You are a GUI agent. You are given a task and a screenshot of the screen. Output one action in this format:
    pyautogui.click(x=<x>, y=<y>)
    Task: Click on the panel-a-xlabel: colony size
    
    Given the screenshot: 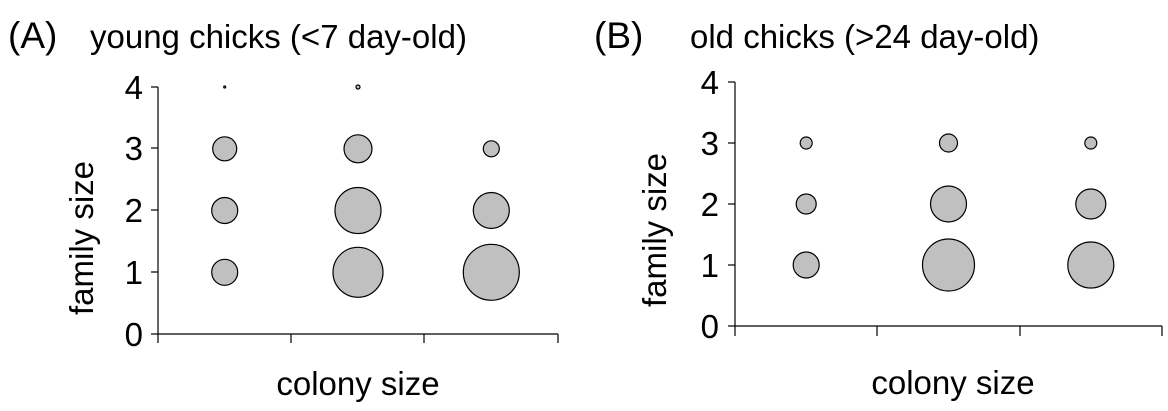 What is the action you would take?
    pyautogui.click(x=357, y=383)
    